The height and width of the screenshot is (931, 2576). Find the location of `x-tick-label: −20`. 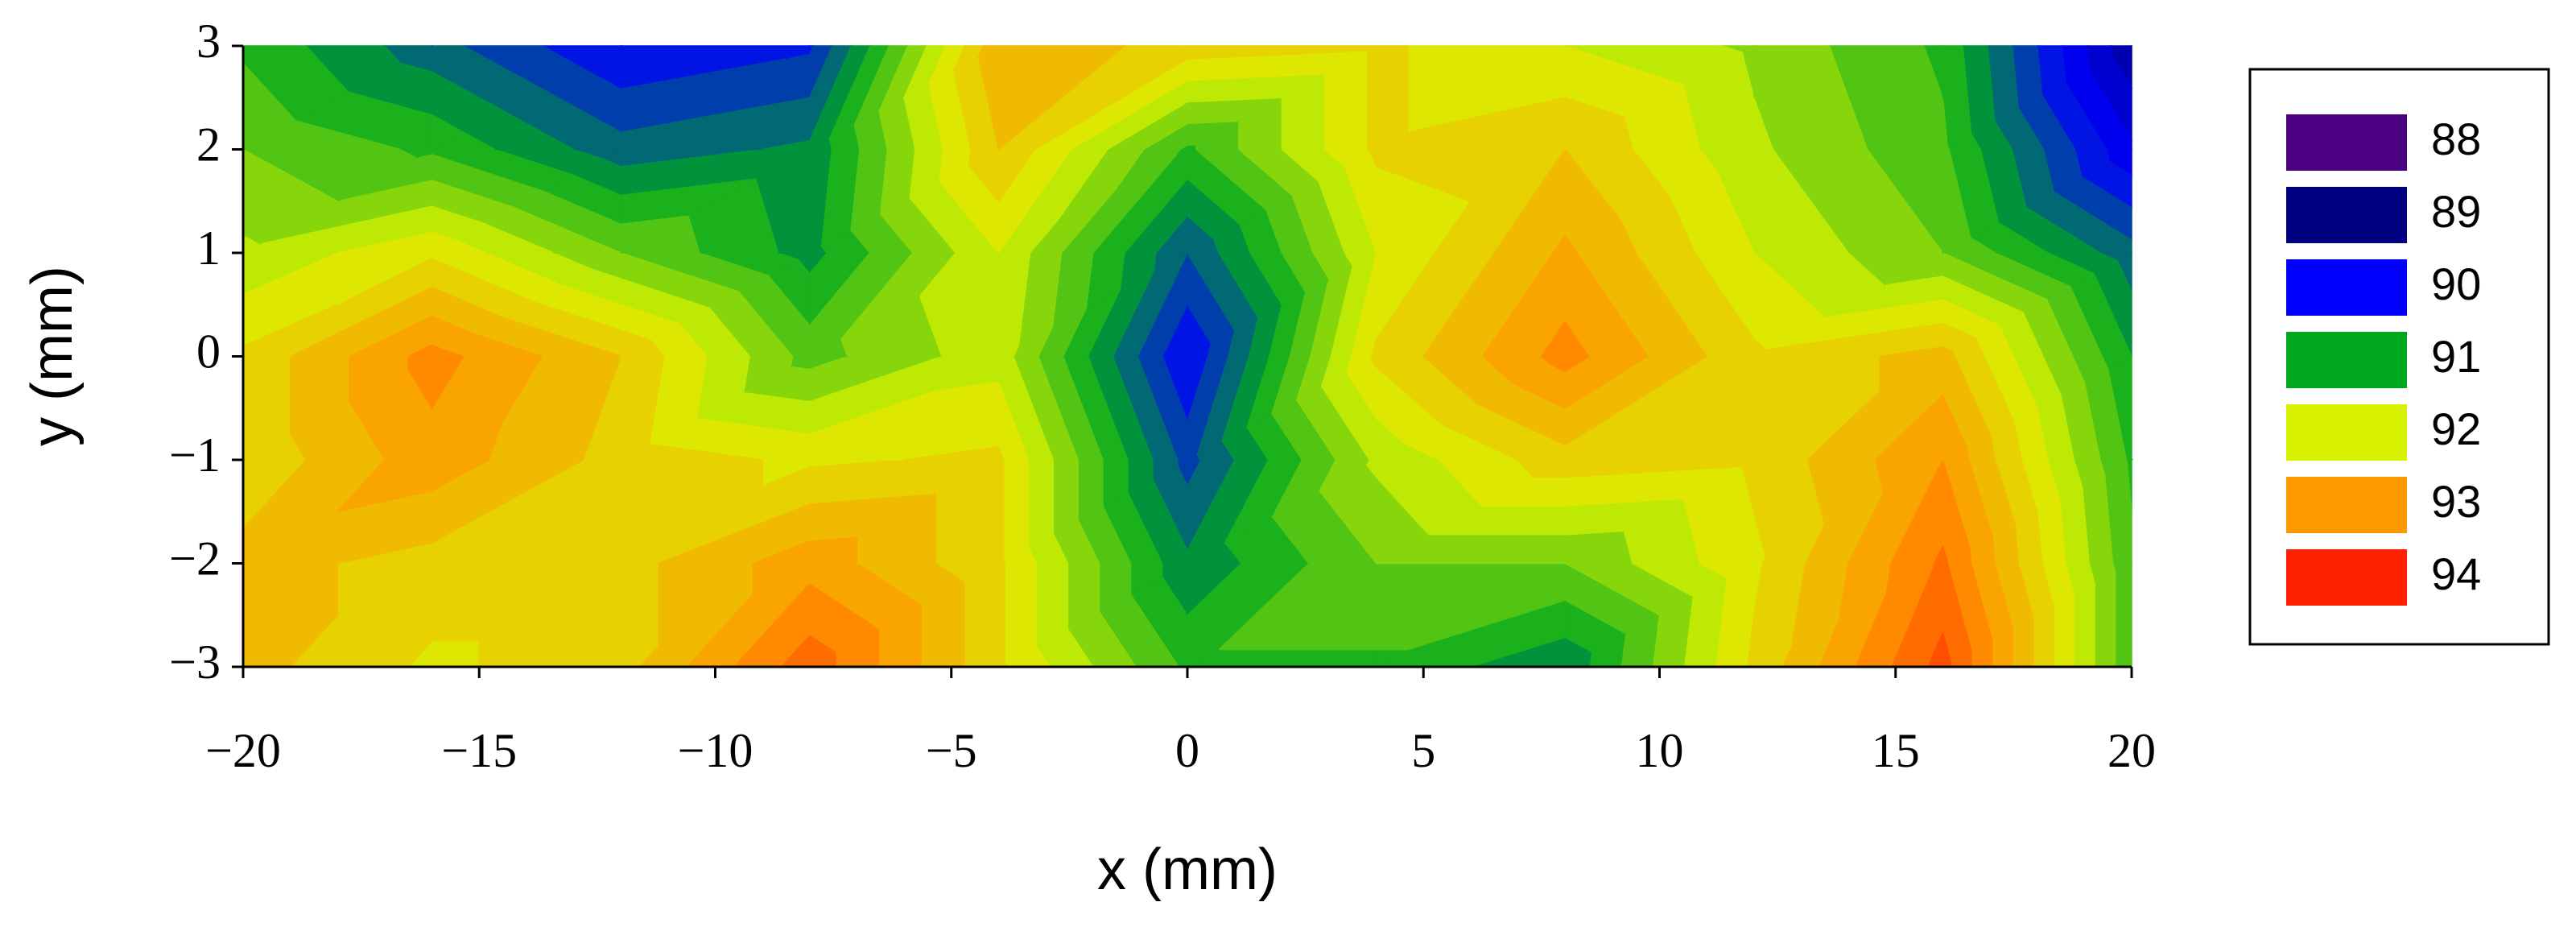

x-tick-label: −20 is located at coordinates (243, 750).